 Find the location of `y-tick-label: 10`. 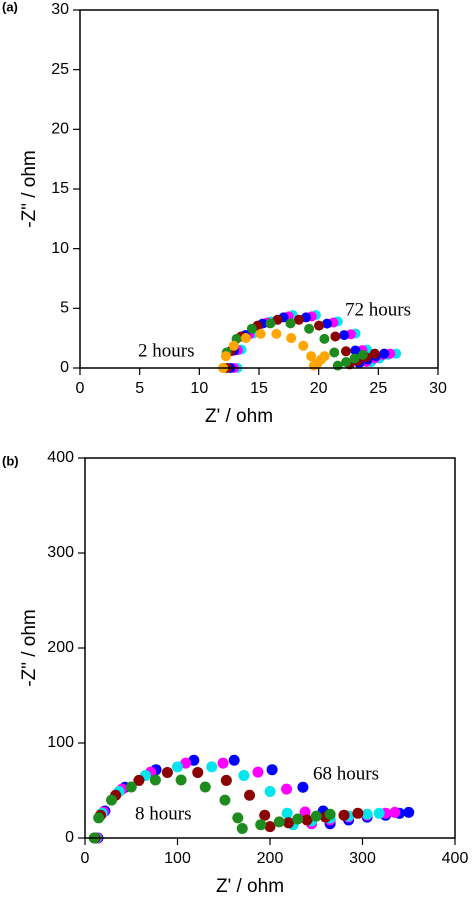

y-tick-label: 10 is located at coordinates (60, 248).